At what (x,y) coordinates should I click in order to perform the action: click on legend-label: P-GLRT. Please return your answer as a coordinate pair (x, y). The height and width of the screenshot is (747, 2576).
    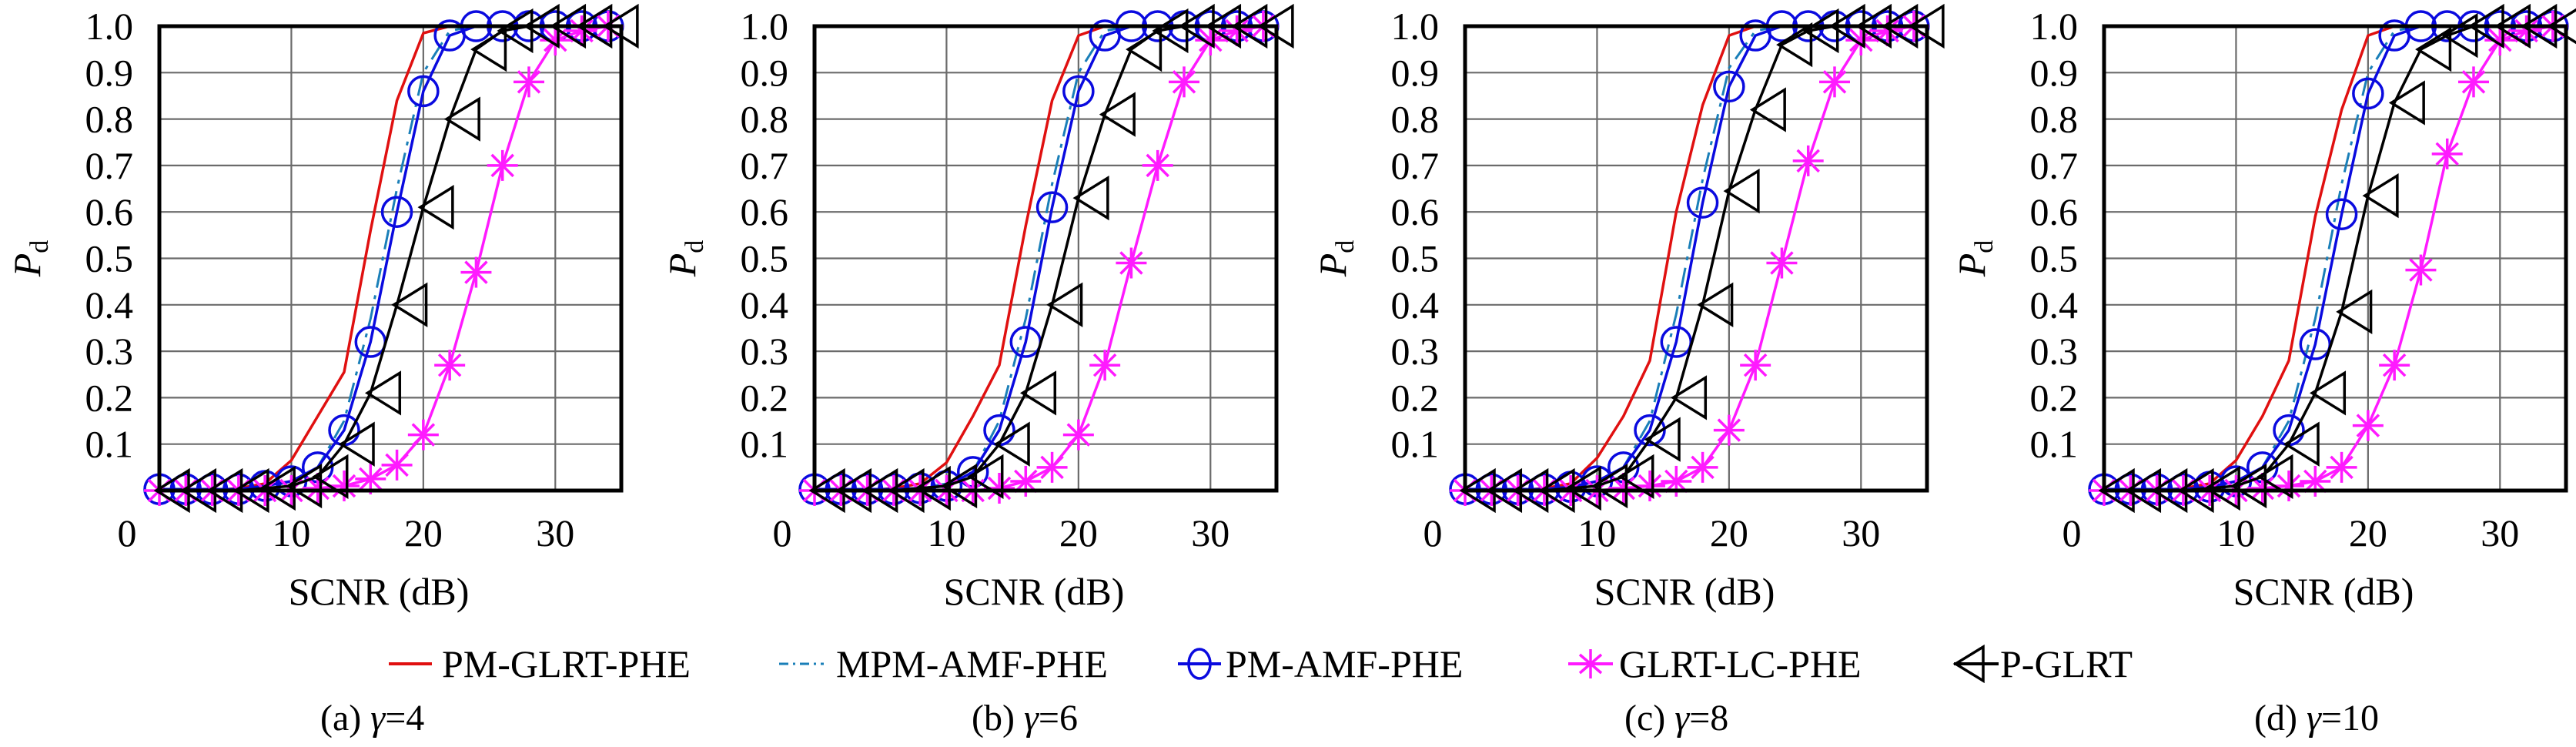
    Looking at the image, I should click on (2067, 663).